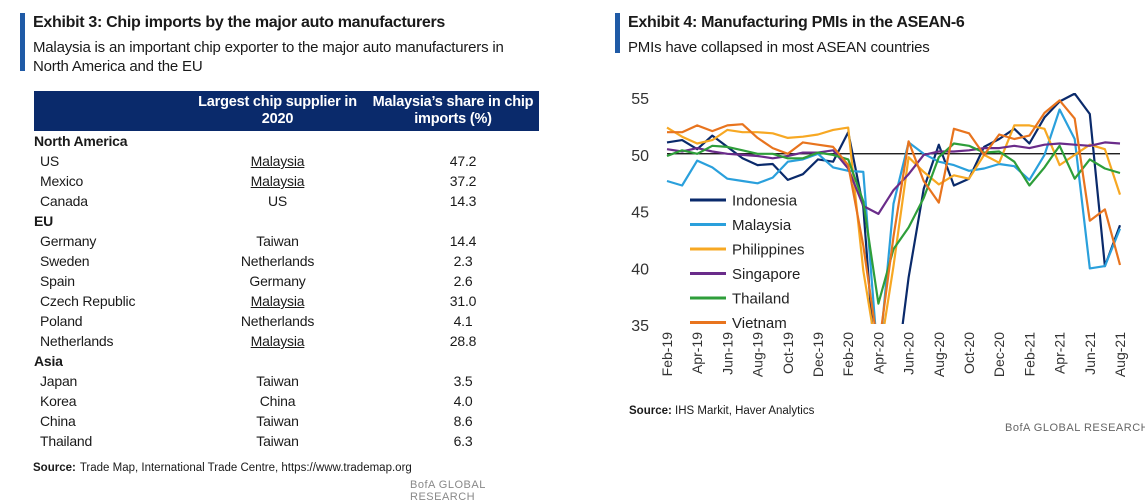 Image resolution: width=1145 pixels, height=503 pixels. I want to click on x-tick-label: Aug-20, so click(939, 354).